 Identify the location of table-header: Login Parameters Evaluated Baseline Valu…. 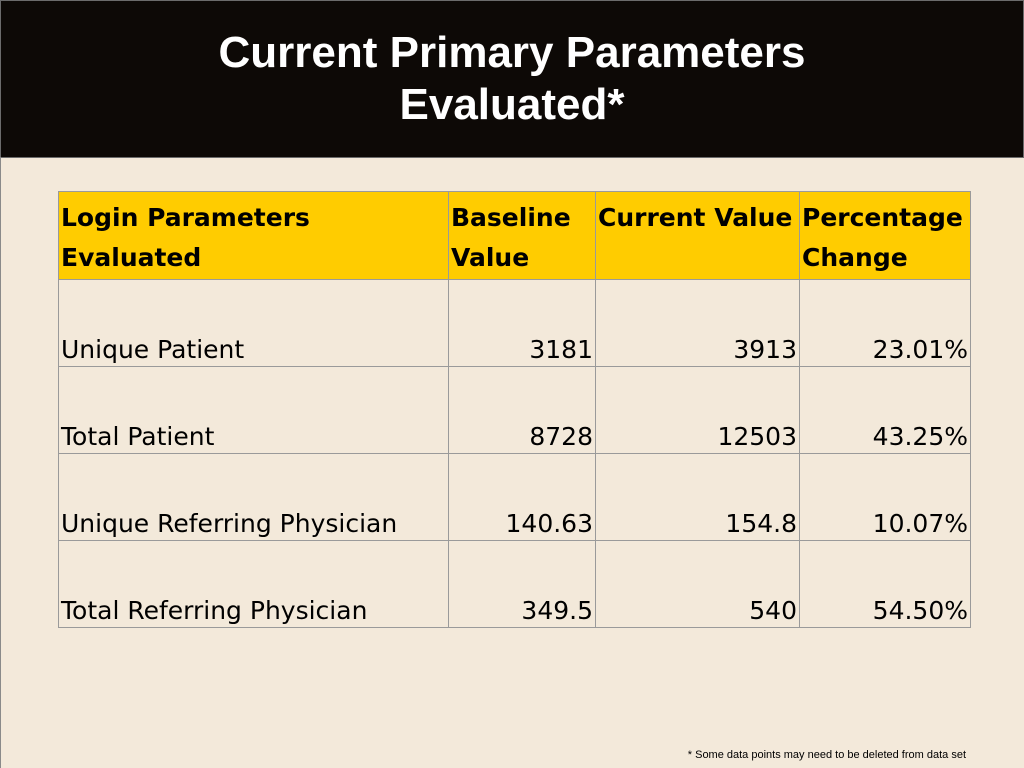
(514, 235).